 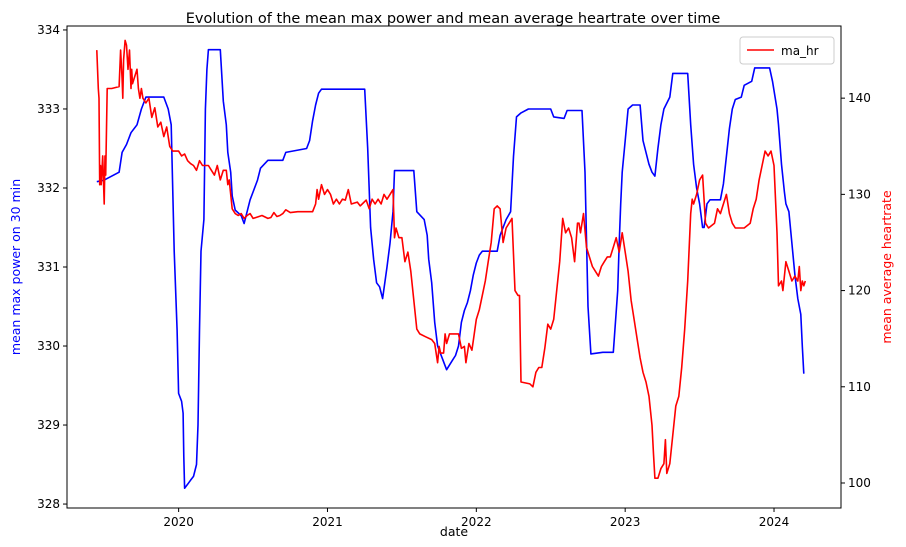 What do you see at coordinates (859, 291) in the screenshot?
I see `y-right-tick-label: 120` at bounding box center [859, 291].